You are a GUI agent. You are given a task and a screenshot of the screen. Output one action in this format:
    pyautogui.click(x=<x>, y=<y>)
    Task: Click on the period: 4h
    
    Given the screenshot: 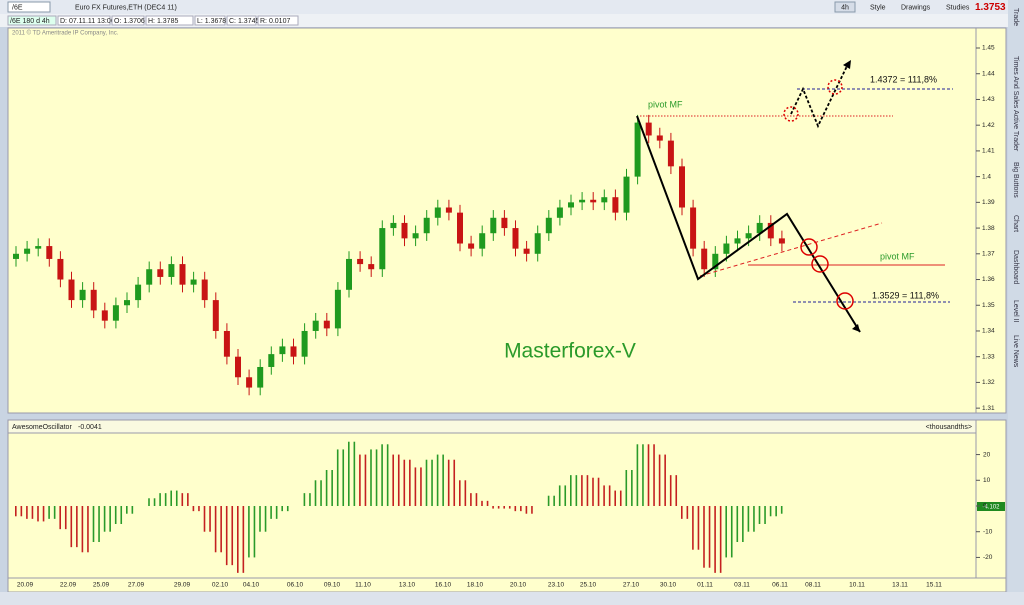 What is the action you would take?
    pyautogui.click(x=845, y=7)
    